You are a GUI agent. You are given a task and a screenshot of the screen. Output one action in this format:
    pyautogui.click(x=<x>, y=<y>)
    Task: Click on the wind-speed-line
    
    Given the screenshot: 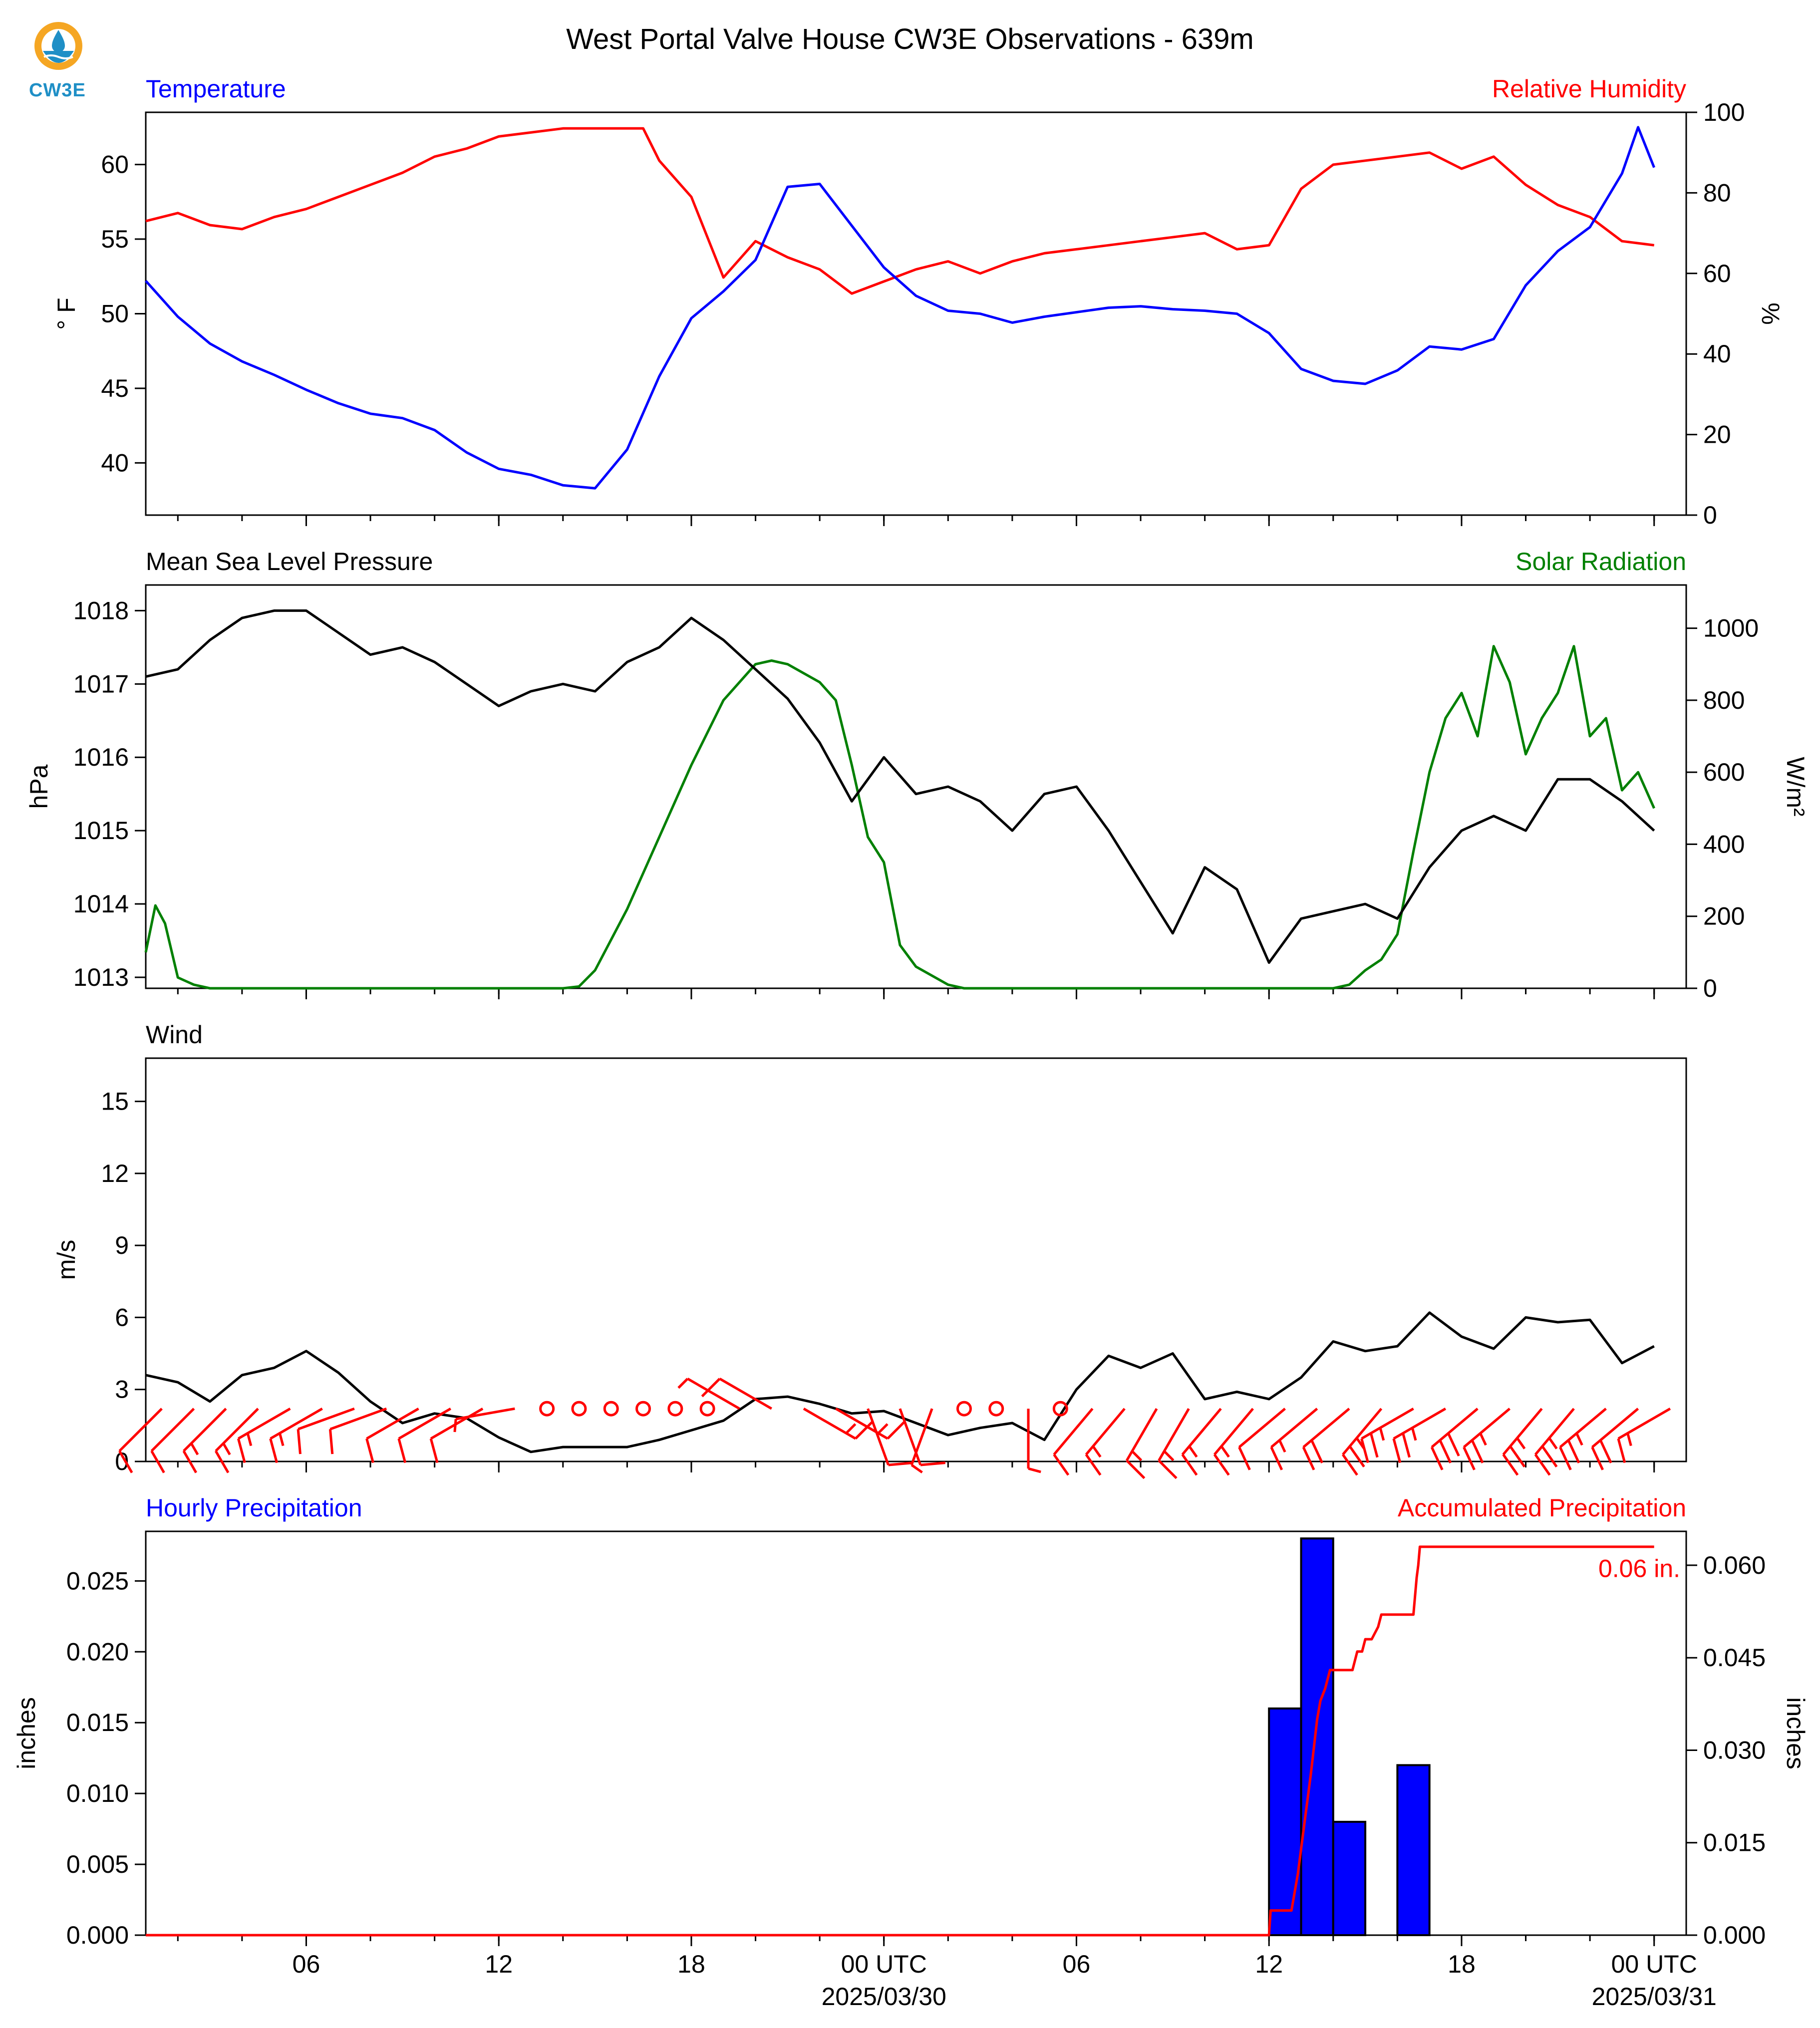 What is the action you would take?
    pyautogui.click(x=900, y=1382)
    